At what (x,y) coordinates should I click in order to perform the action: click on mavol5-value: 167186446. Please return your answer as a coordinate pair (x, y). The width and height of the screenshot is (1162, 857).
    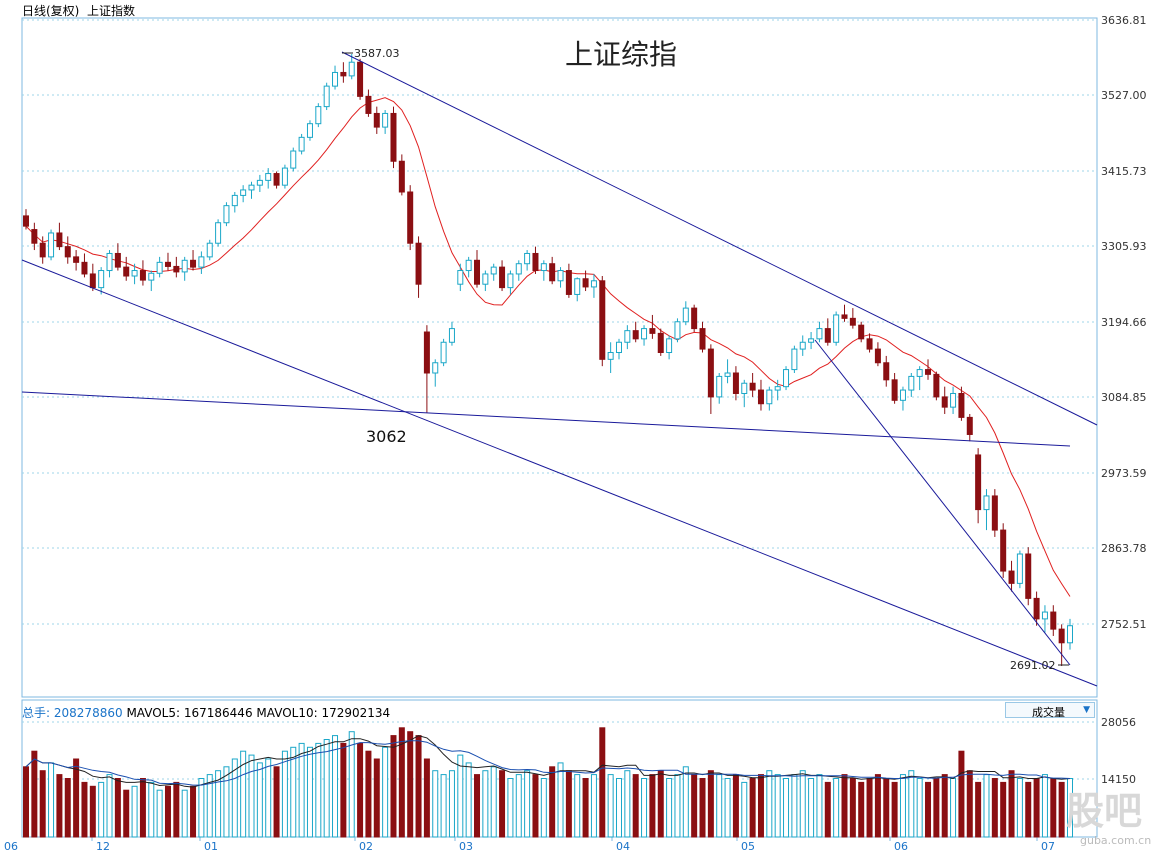
    Looking at the image, I should click on (218, 713).